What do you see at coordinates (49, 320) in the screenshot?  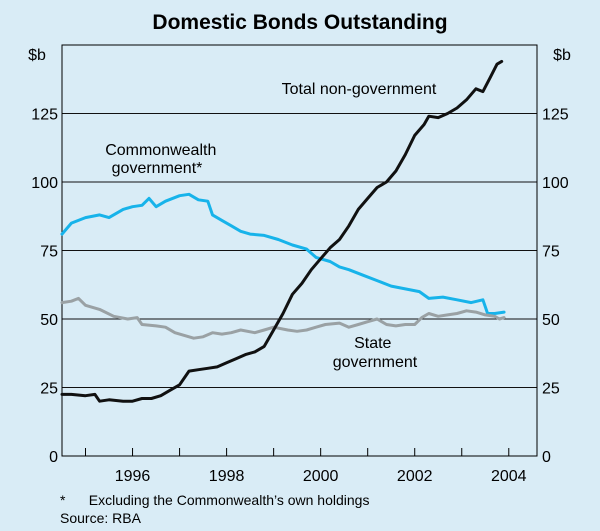 I see `y-tick-left-50: 50` at bounding box center [49, 320].